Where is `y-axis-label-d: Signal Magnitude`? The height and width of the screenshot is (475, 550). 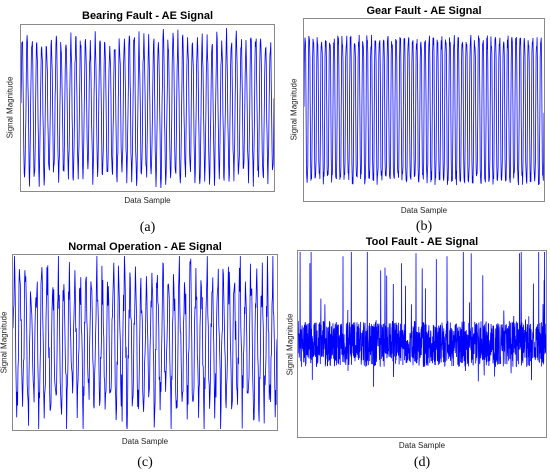 y-axis-label-d: Signal Magnitude is located at coordinates (290, 344).